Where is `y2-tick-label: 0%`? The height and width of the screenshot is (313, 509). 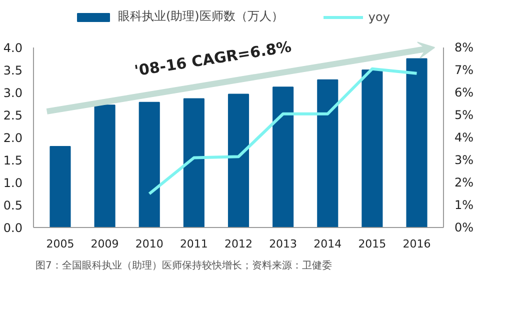
y2-tick-label: 0% is located at coordinates (464, 227).